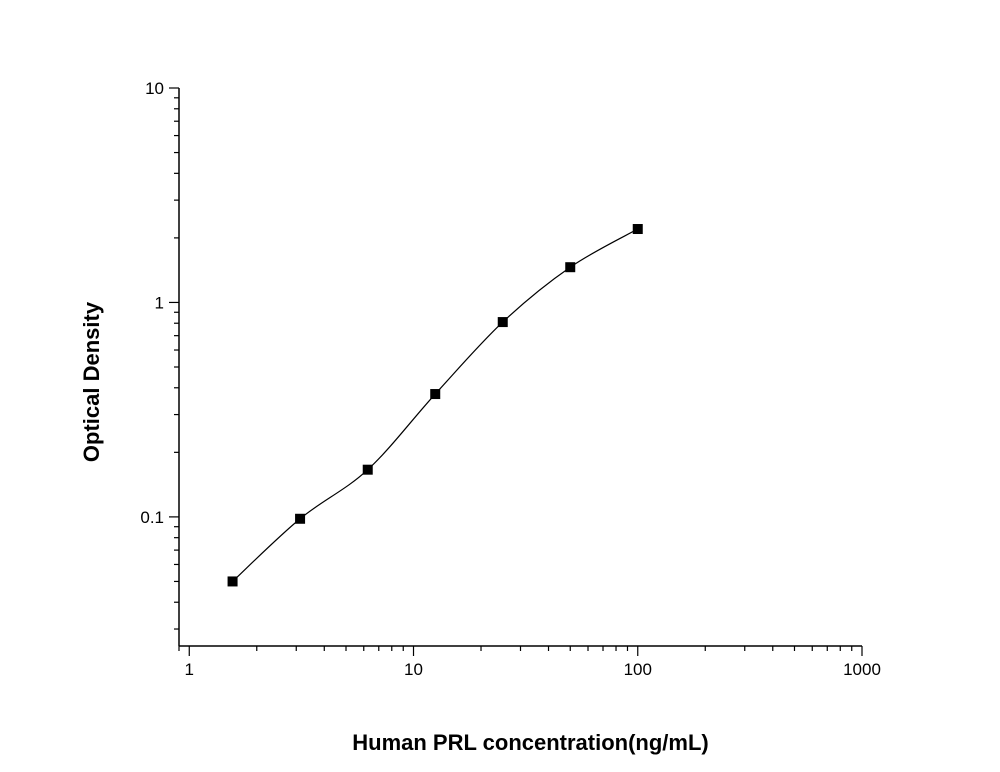 The height and width of the screenshot is (772, 1000). I want to click on y-tick-label: 0.1, so click(152, 517).